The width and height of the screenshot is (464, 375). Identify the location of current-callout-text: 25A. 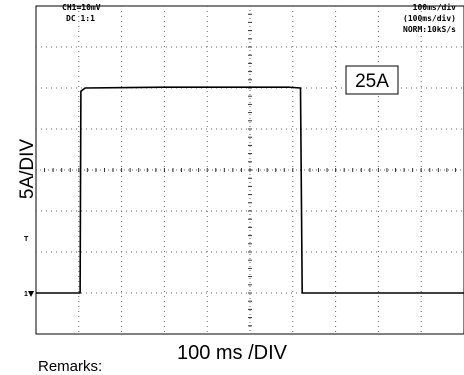
(372, 81).